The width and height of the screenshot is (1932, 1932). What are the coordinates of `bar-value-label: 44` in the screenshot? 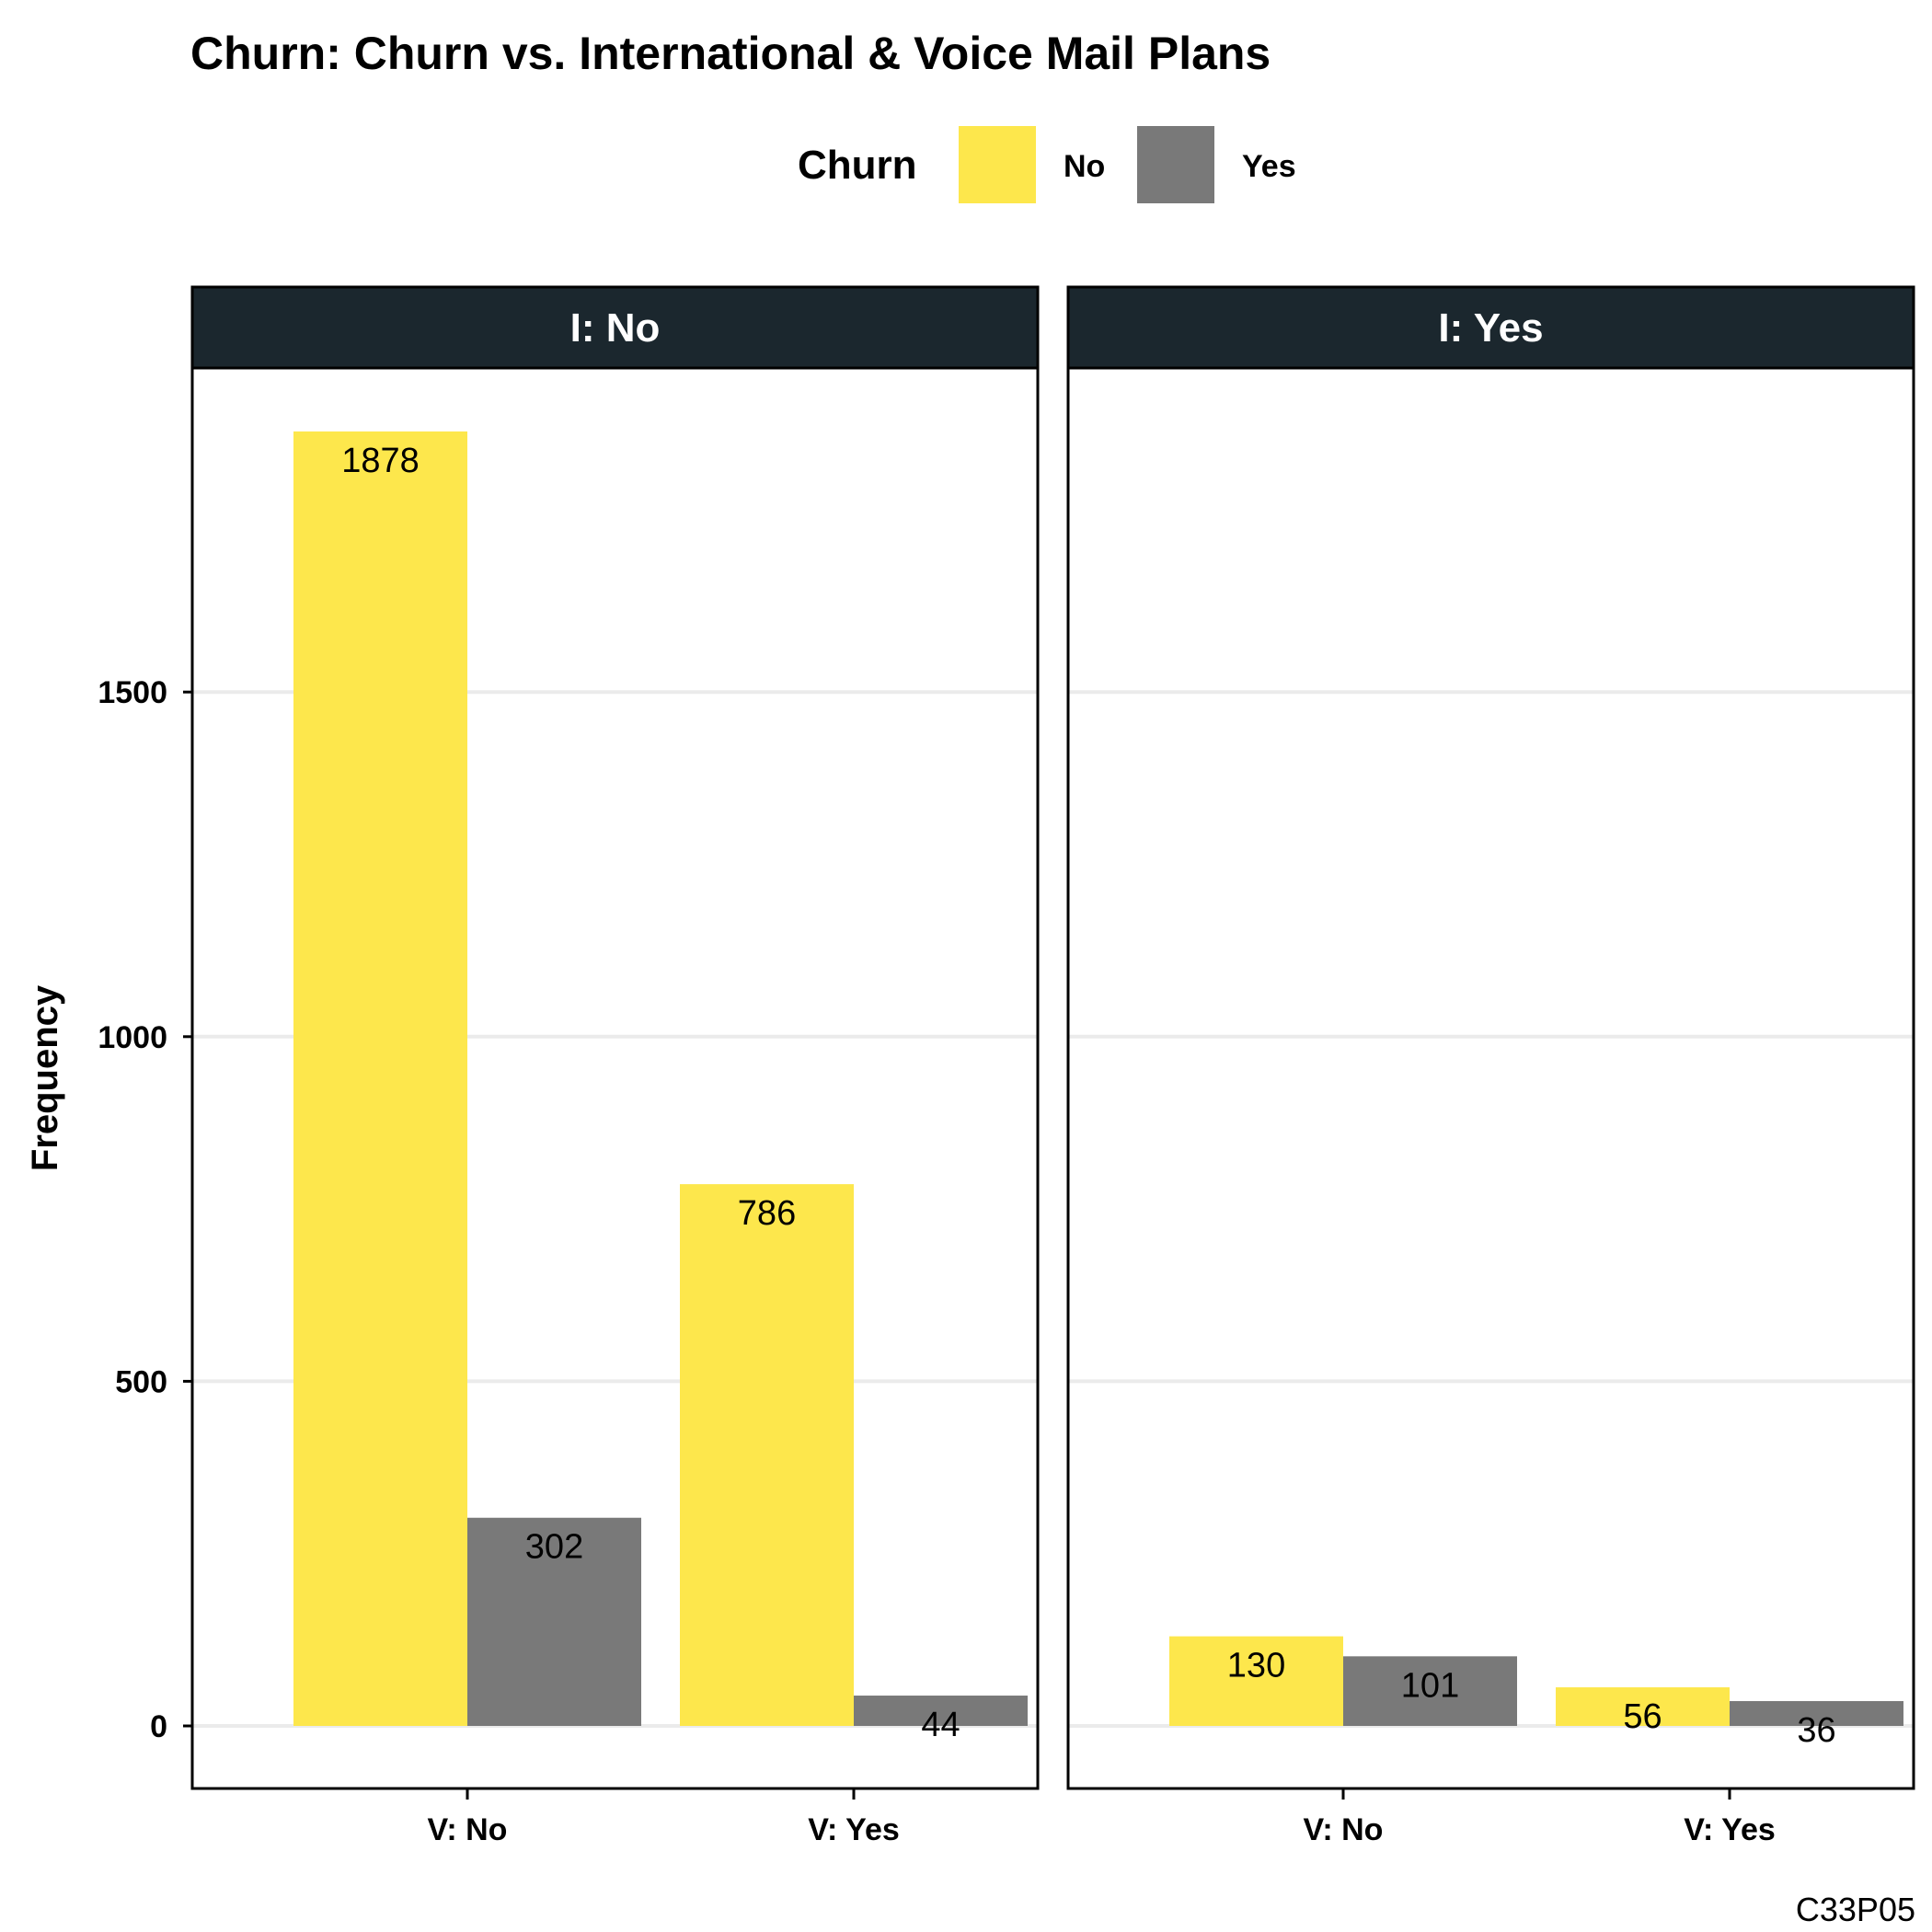 It's located at (940, 1725).